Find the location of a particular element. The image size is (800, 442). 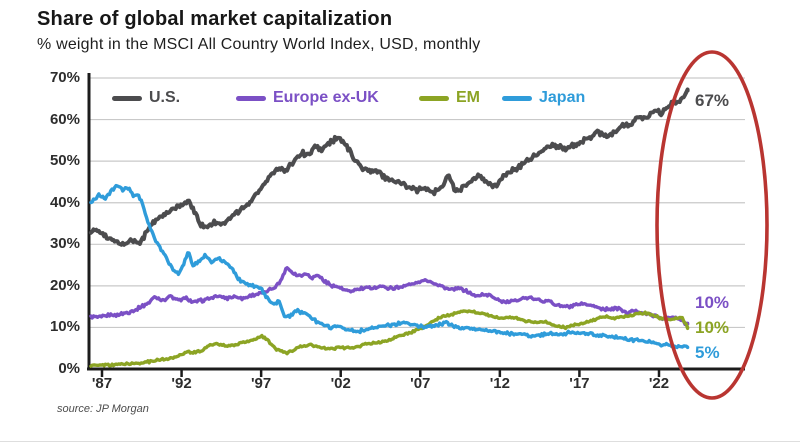

legend-label: Europe ex-UK is located at coordinates (326, 97).